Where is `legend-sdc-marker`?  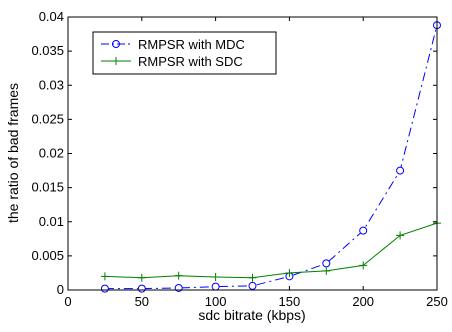
legend-sdc-marker is located at coordinates (116, 61).